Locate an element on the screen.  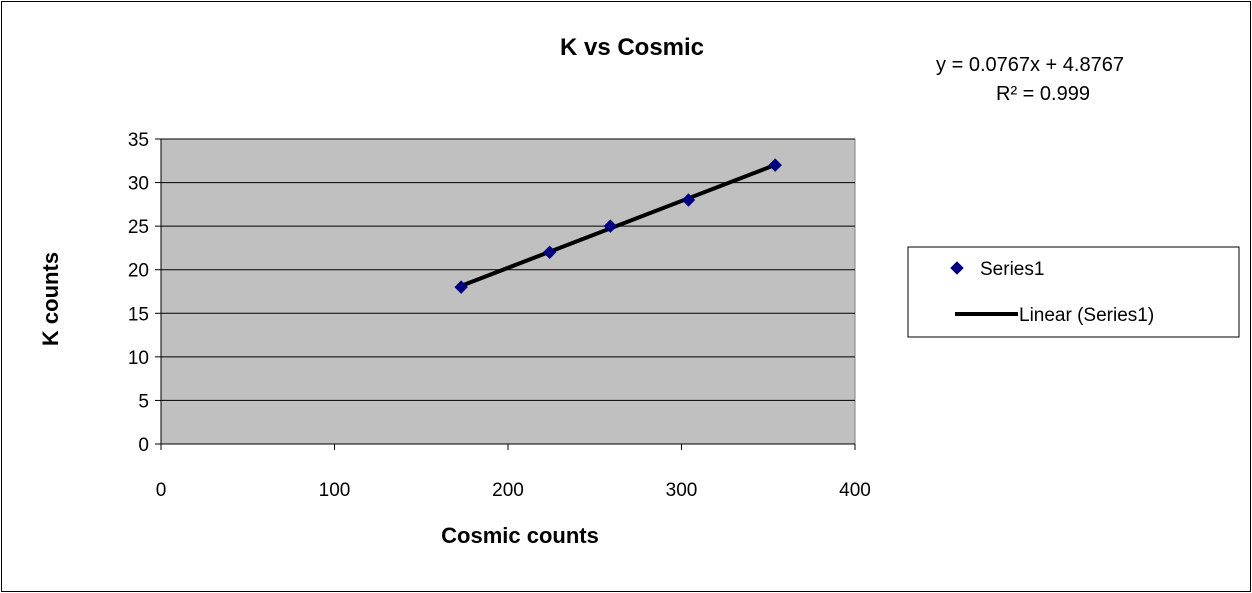
data-points is located at coordinates (618, 226).